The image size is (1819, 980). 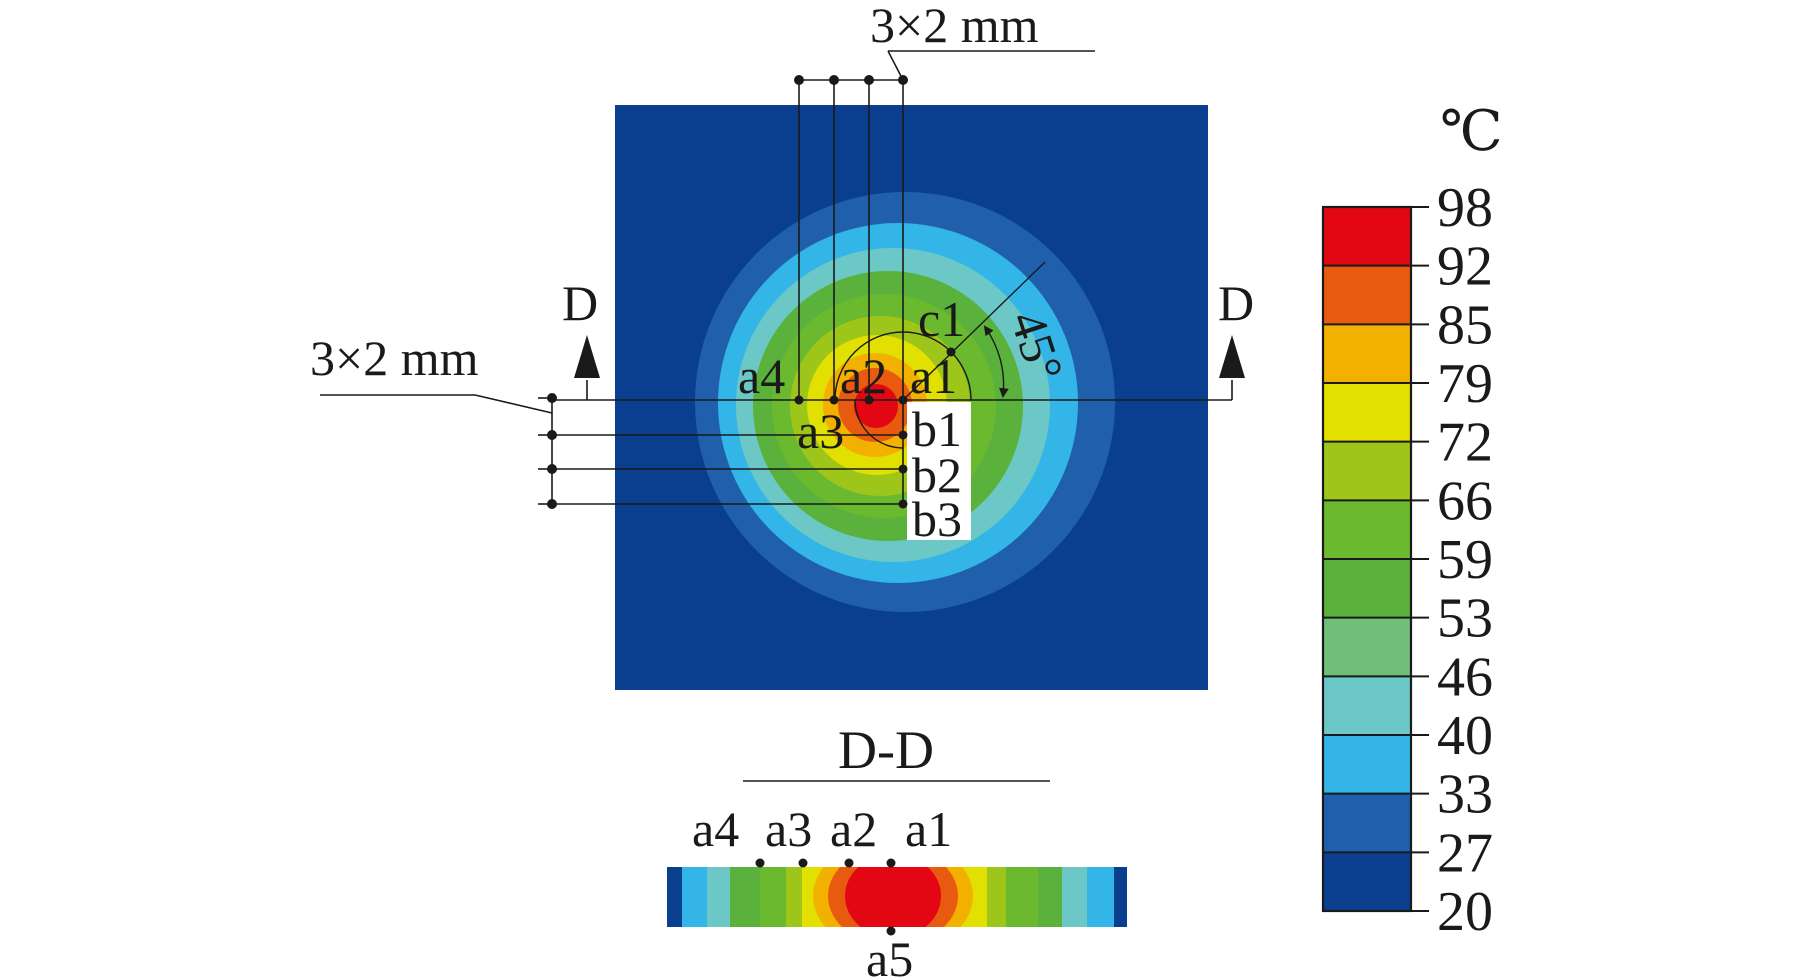 What do you see at coordinates (1465, 795) in the screenshot?
I see `legend-tick-label: 33` at bounding box center [1465, 795].